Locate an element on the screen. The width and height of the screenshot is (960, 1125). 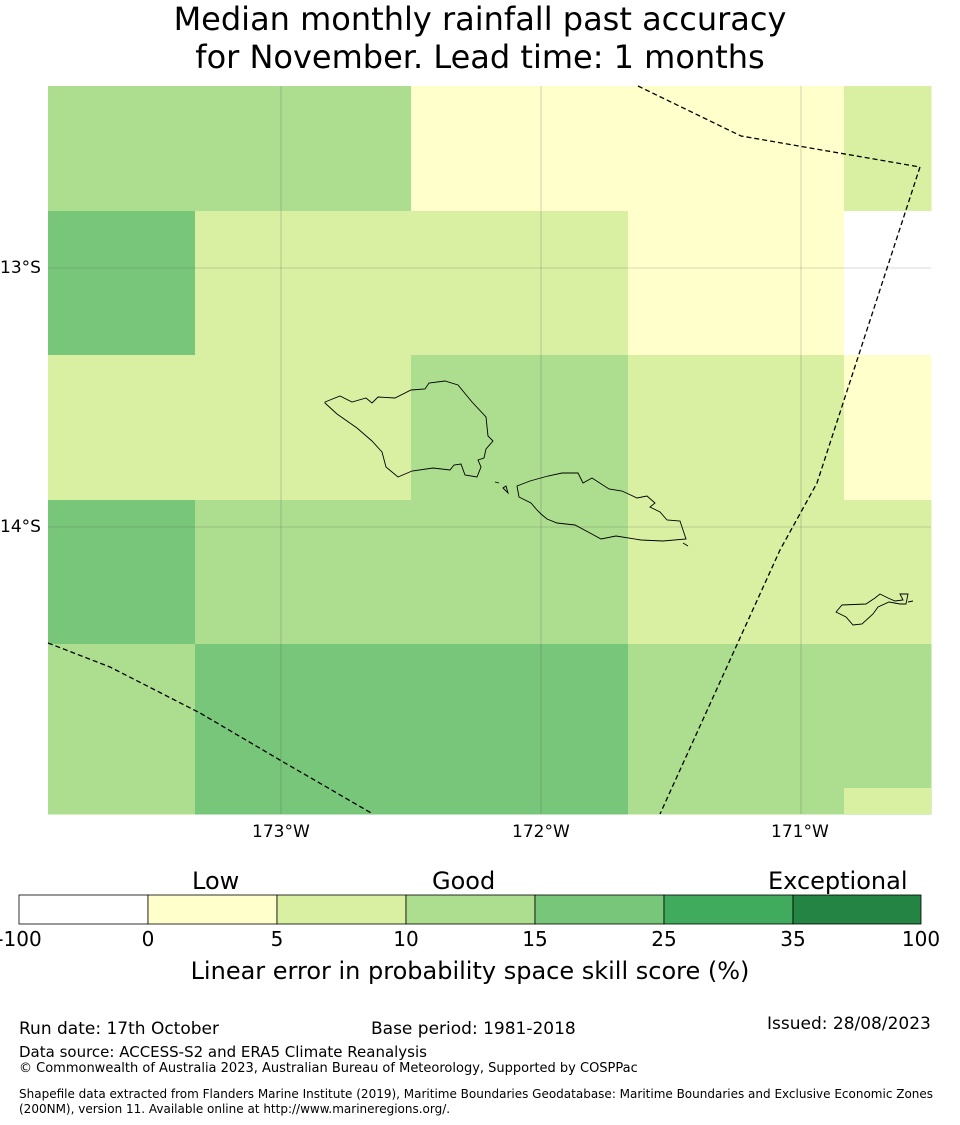
colorbar-boxes is located at coordinates (470, 909).